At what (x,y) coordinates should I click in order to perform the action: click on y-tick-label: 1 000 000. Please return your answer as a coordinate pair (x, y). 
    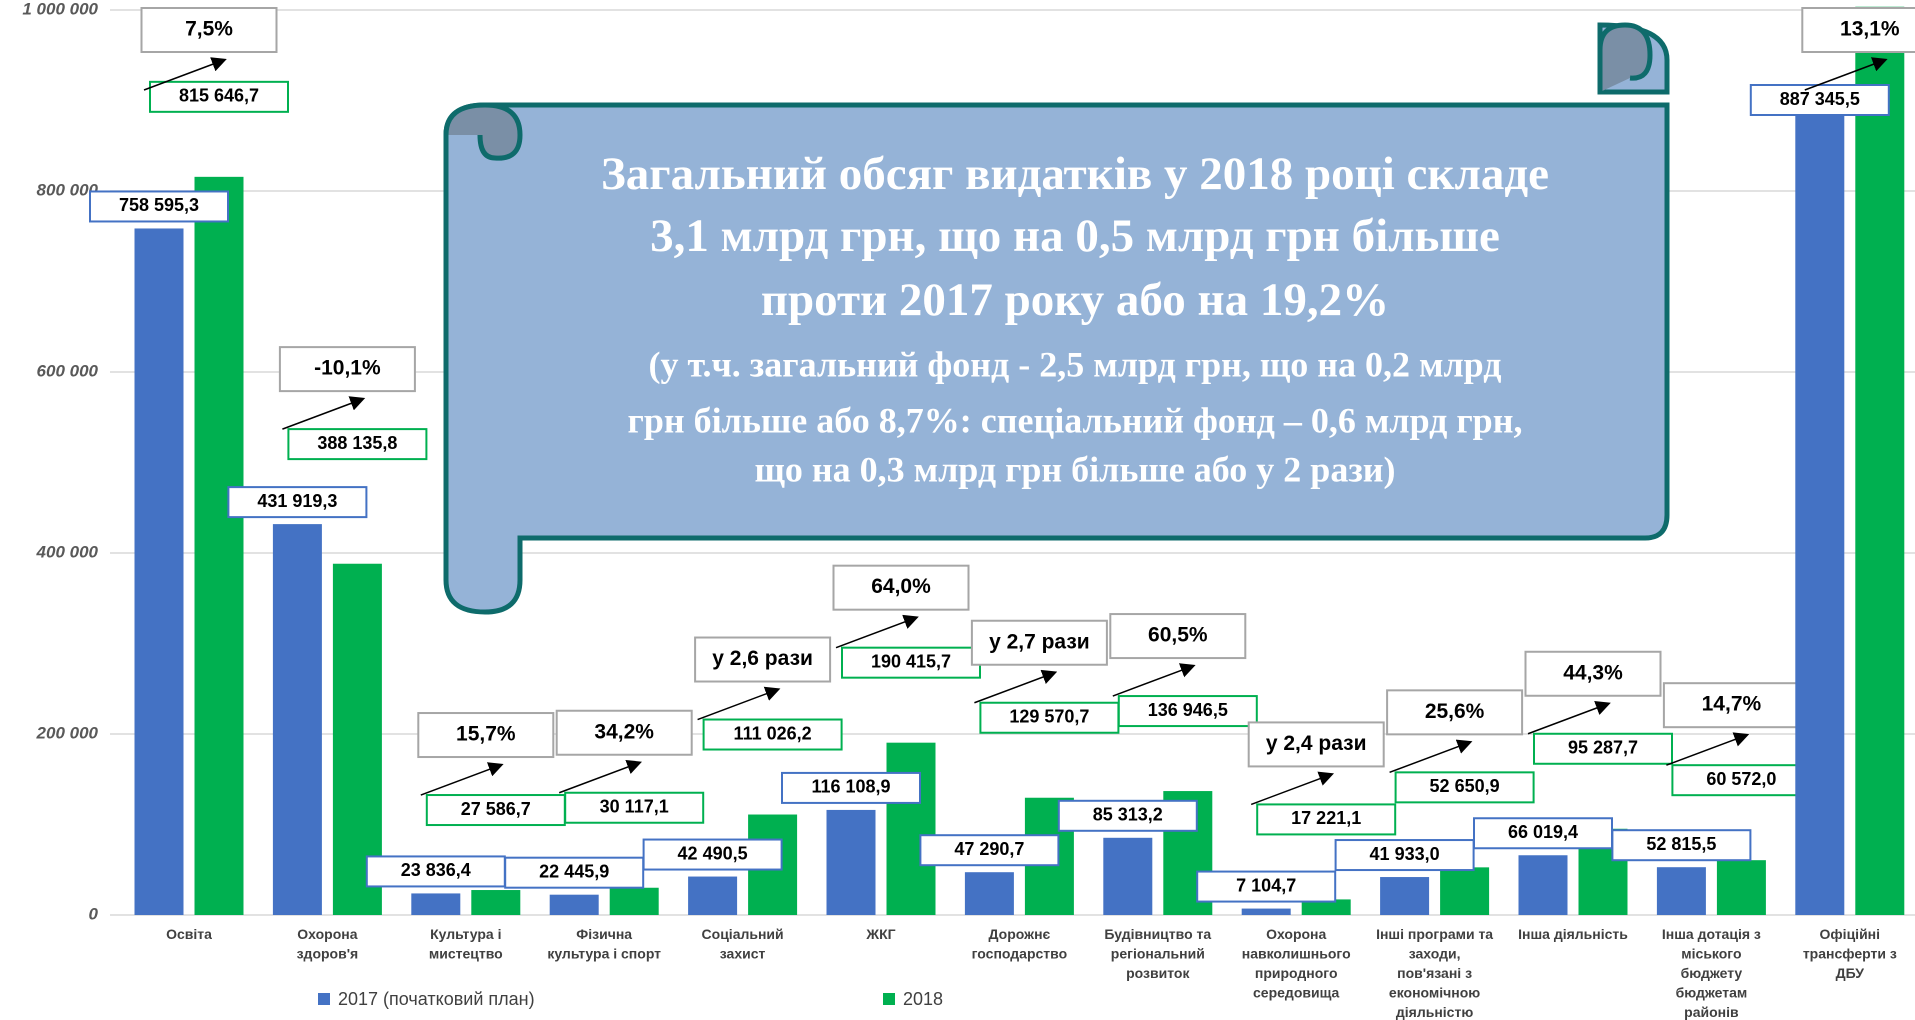
    Looking at the image, I should click on (60, 9).